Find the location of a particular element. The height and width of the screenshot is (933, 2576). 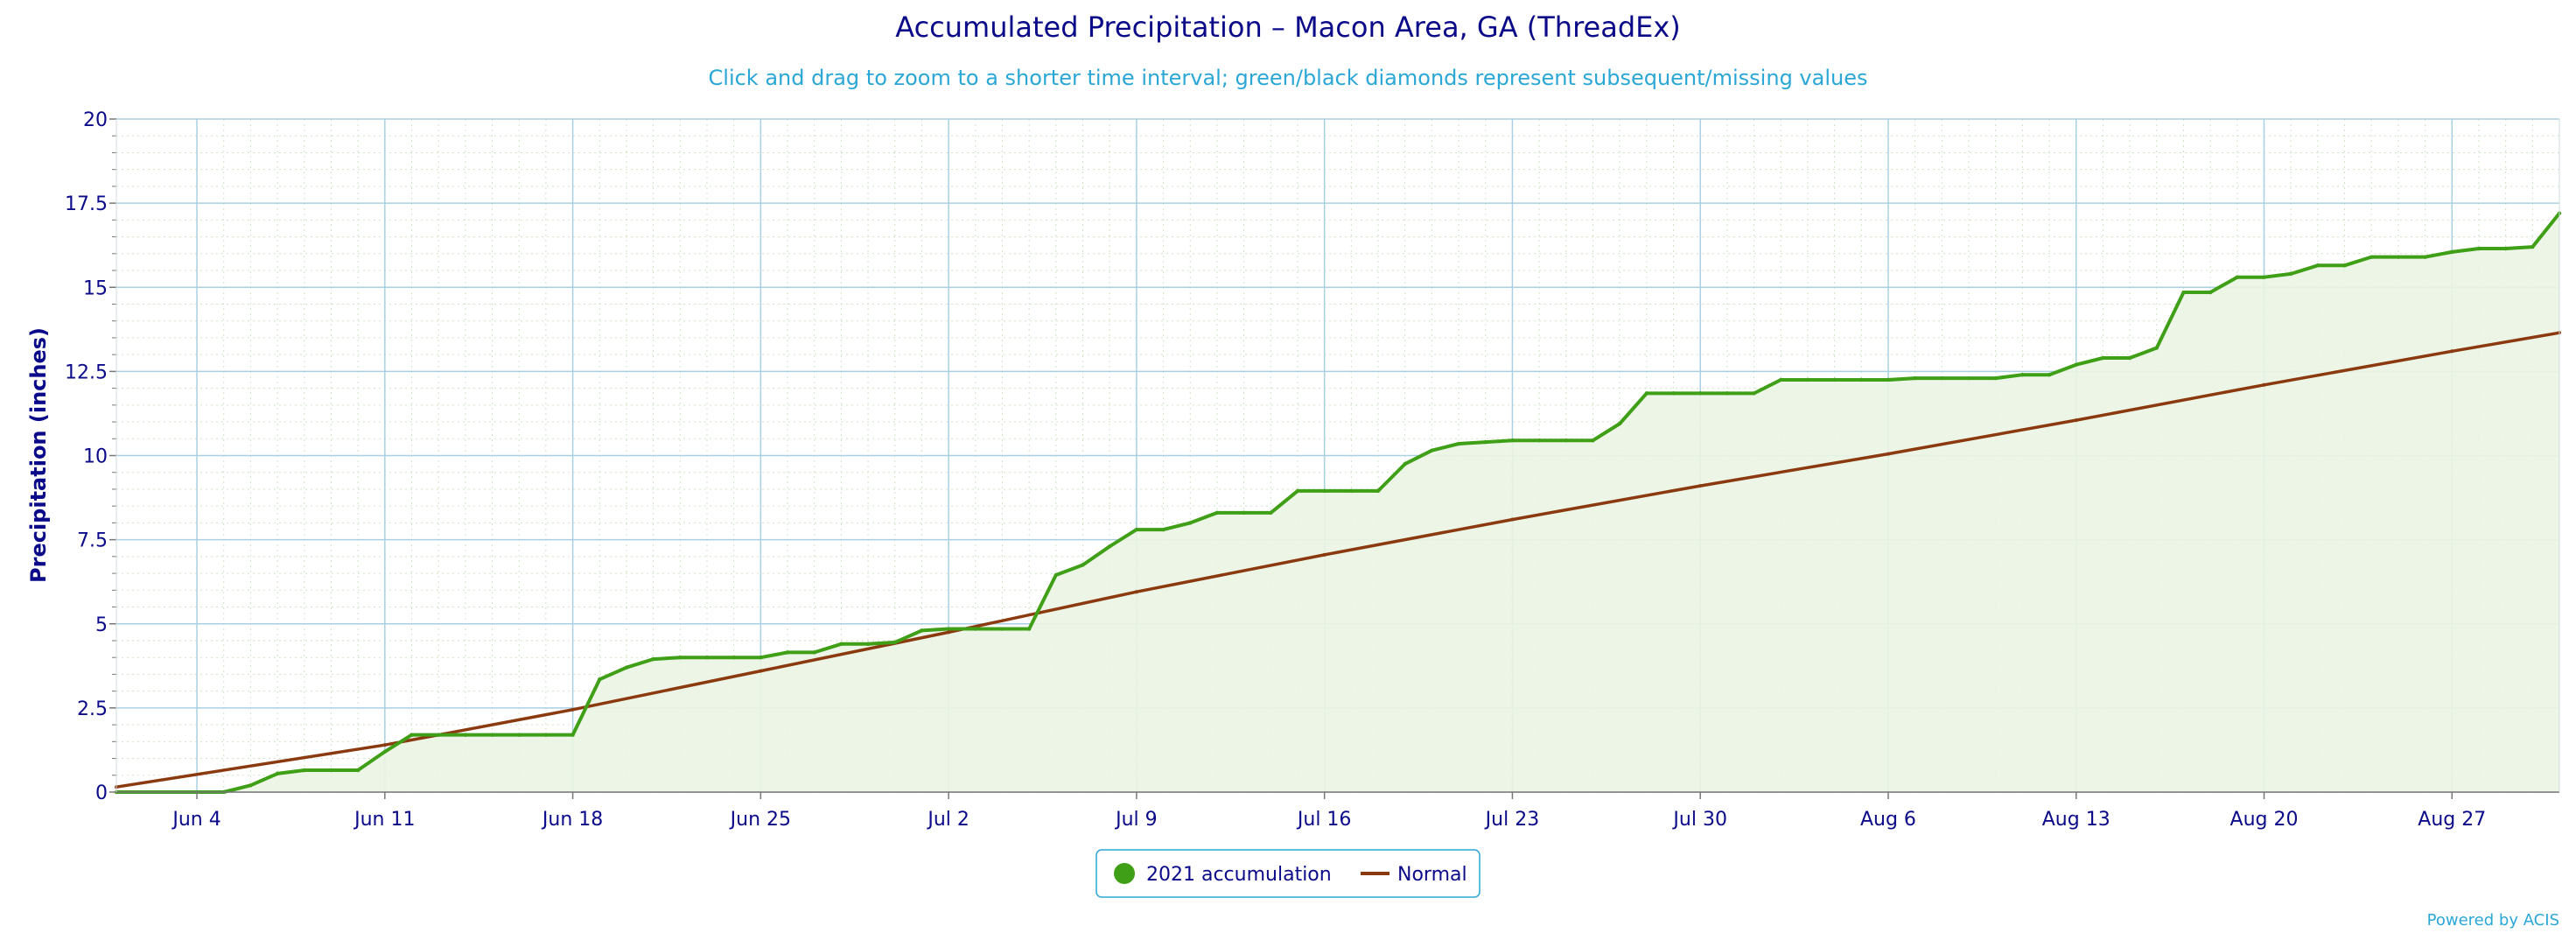

x-tick-label: Jun 18 is located at coordinates (572, 820).